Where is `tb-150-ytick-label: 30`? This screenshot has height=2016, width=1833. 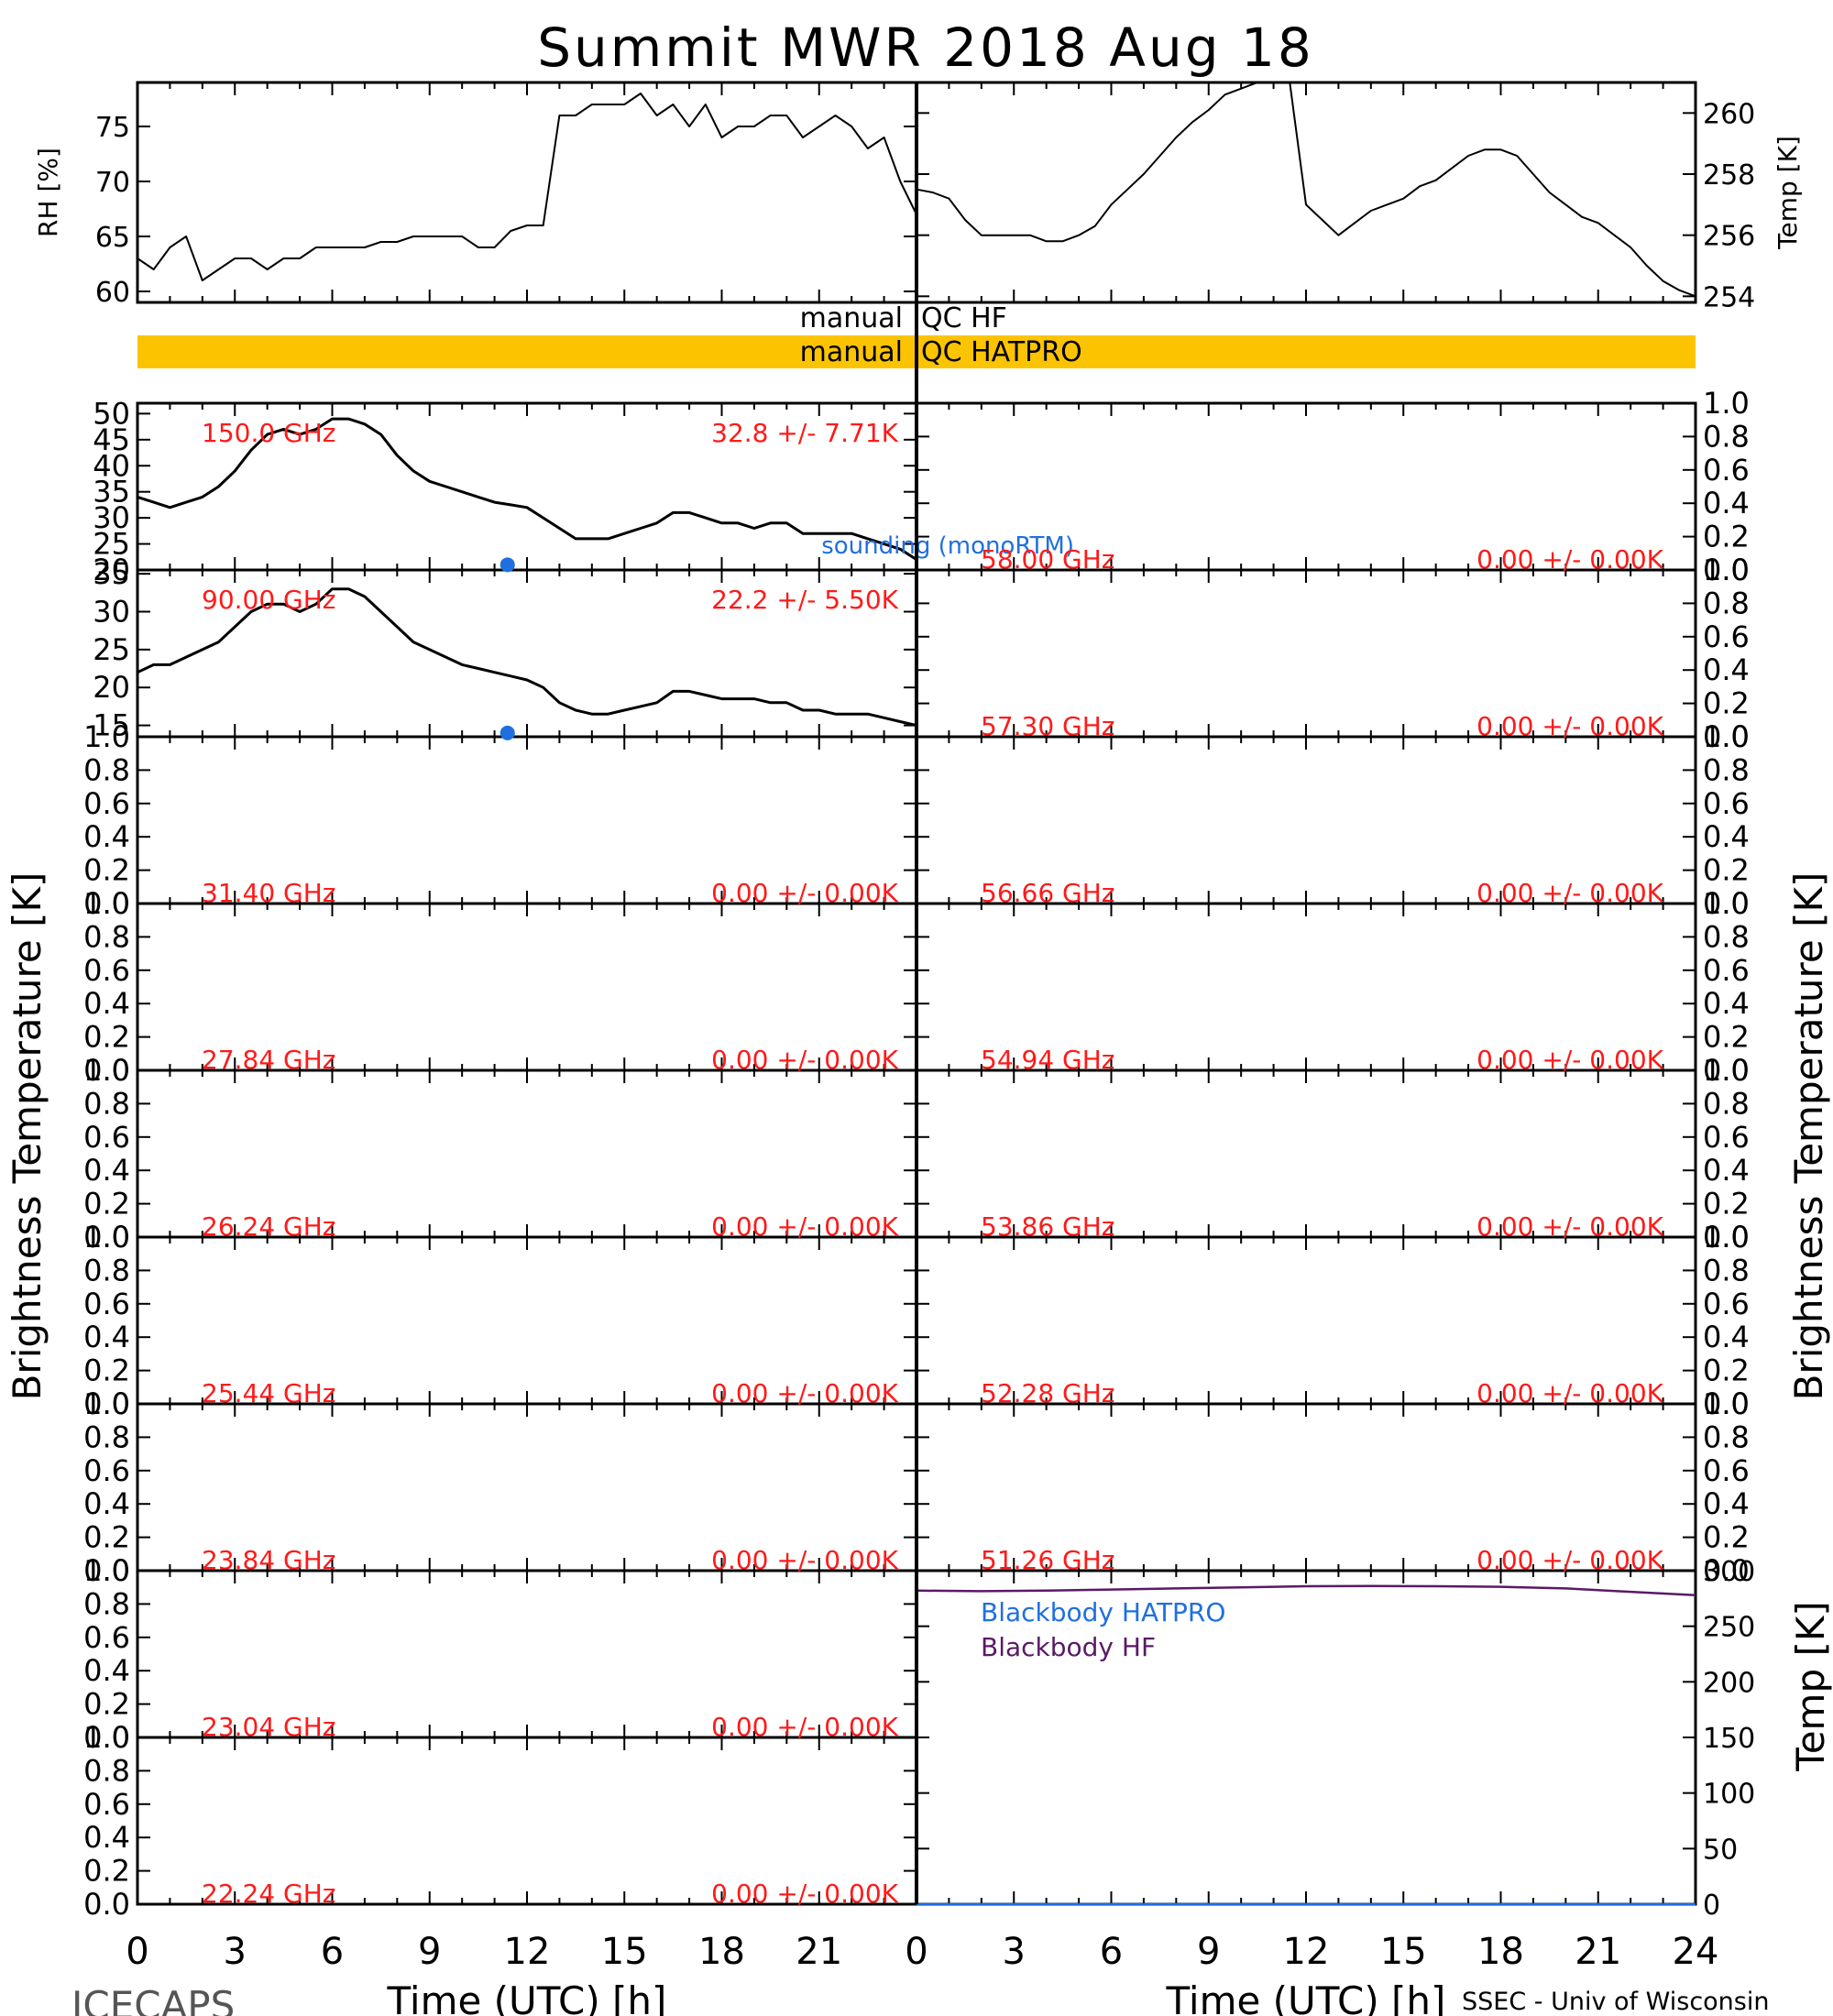 tb-150-ytick-label: 30 is located at coordinates (111, 517).